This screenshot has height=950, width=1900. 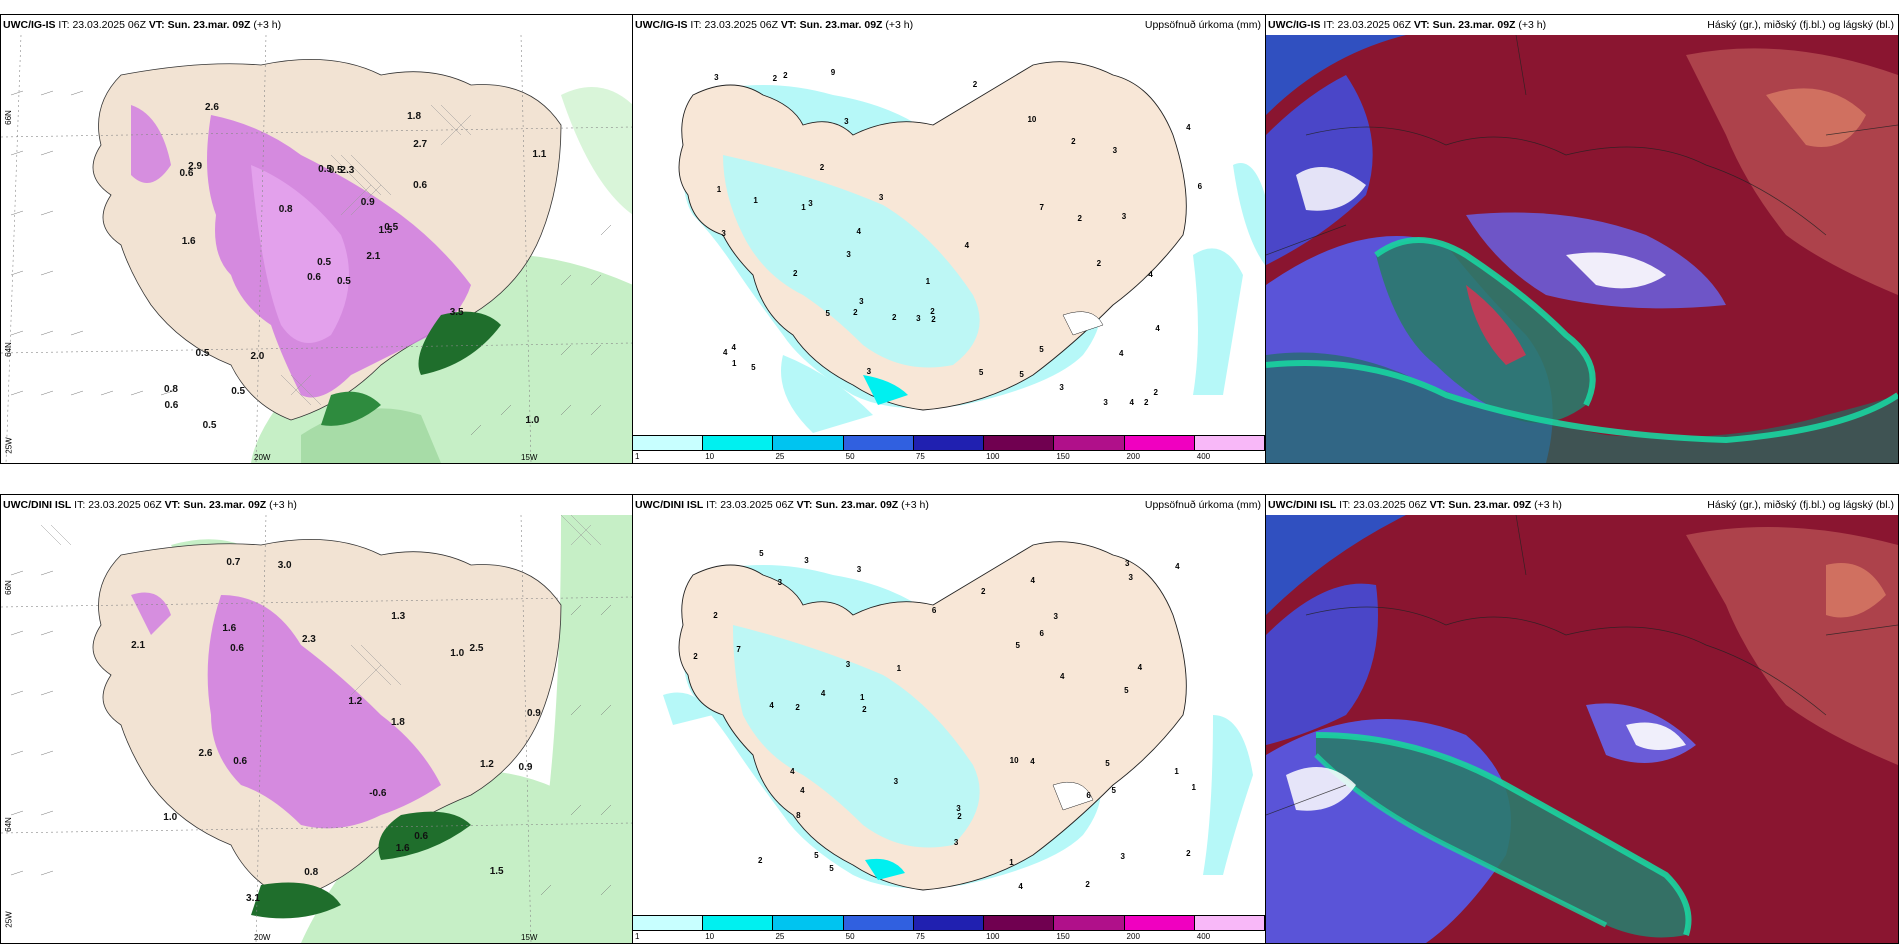 I want to click on wind-lon-label-20: 20W, so click(x=262, y=937).